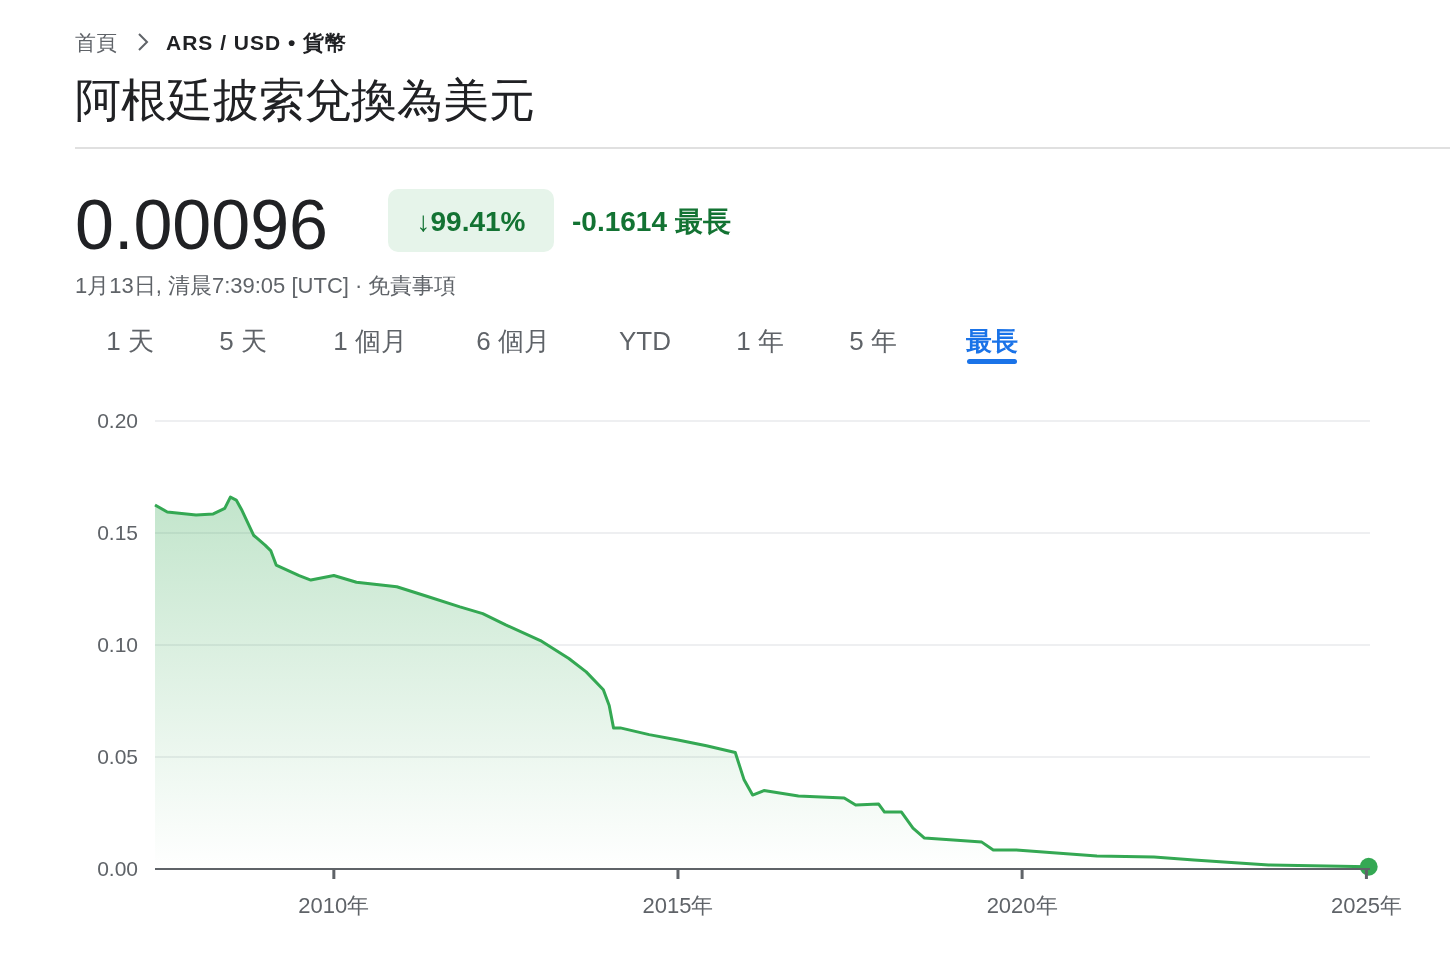  What do you see at coordinates (117, 757) in the screenshot?
I see `y-tick-label: 0.05` at bounding box center [117, 757].